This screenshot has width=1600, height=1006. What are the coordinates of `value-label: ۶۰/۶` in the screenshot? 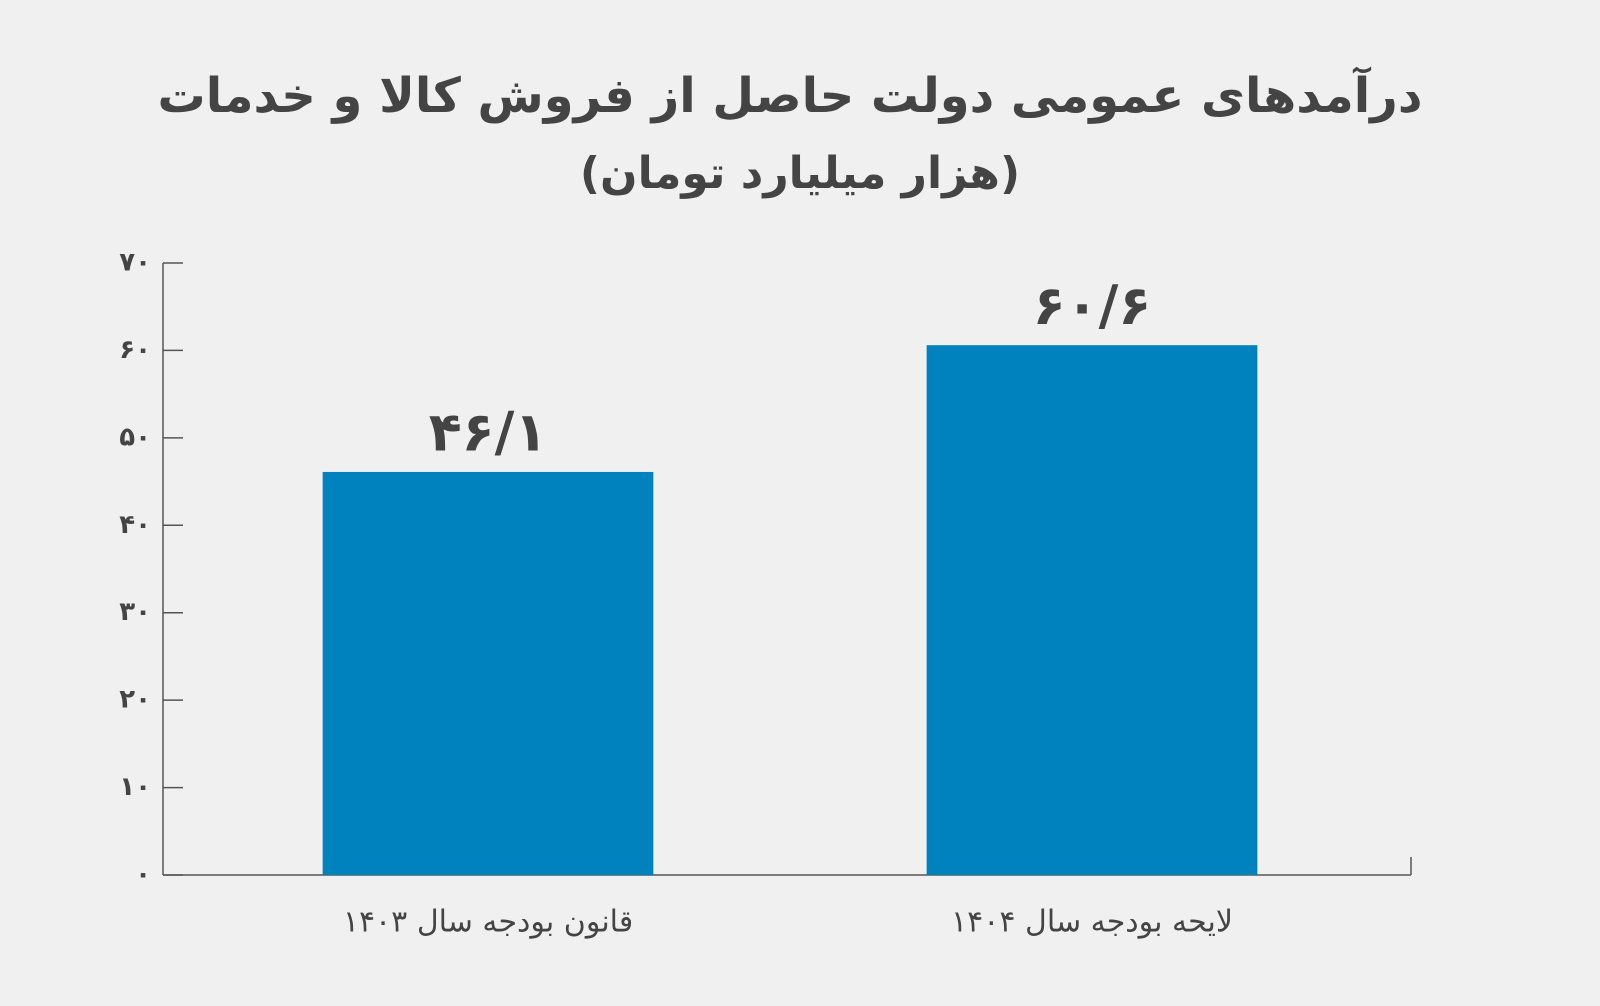 It's located at (1092, 305).